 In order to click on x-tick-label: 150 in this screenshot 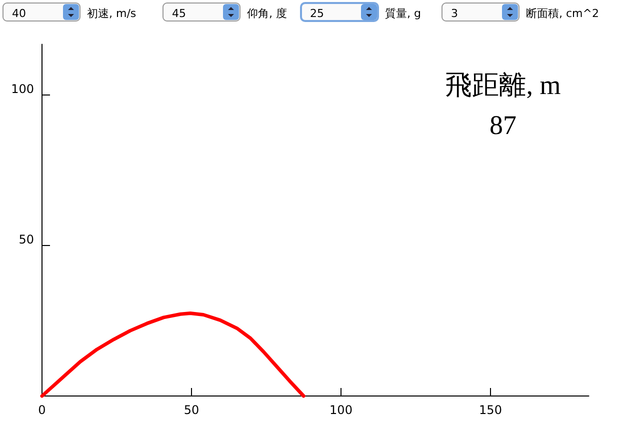, I will do `click(490, 410)`.